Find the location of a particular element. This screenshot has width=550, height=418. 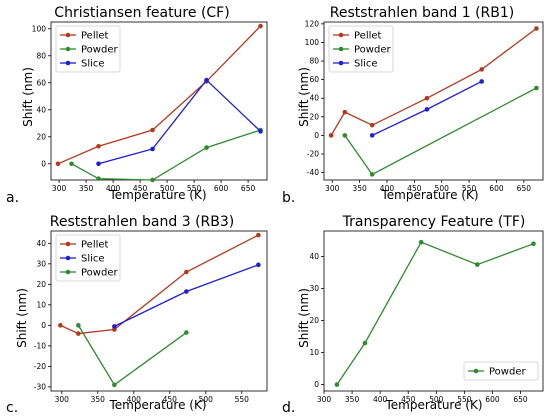

panel-d-xlabel: Temperature (K) is located at coordinates (433, 405).